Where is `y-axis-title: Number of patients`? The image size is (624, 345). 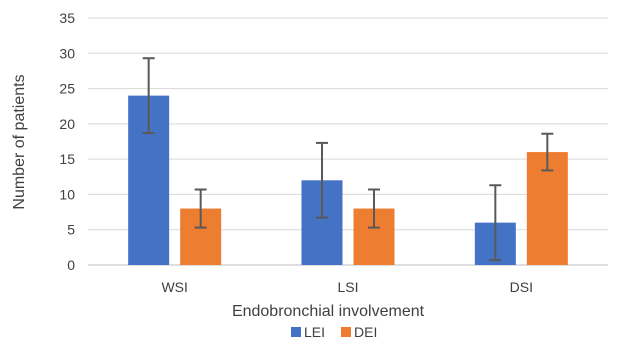
y-axis-title: Number of patients is located at coordinates (19, 141).